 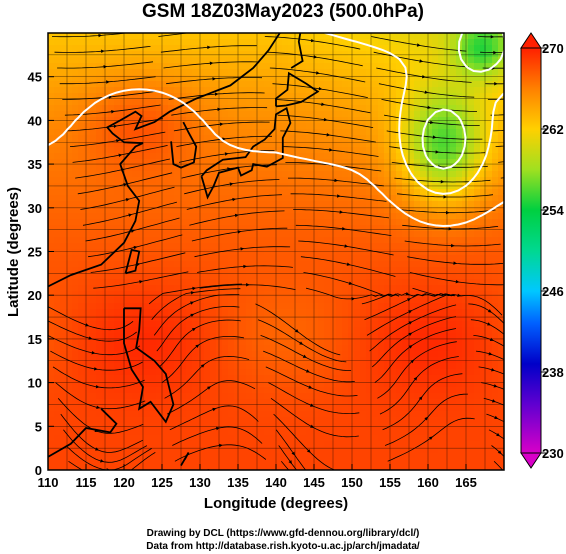 I want to click on y-tick-label: 20, so click(x=35, y=295).